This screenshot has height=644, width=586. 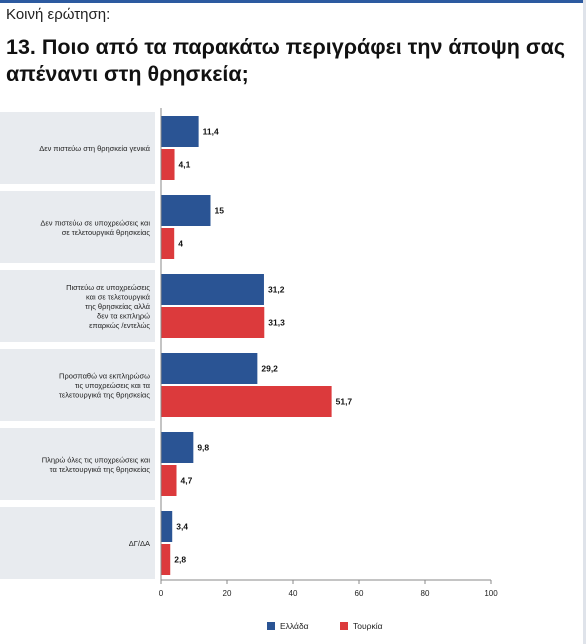 I want to click on legend-swatch-greece, so click(x=271, y=626).